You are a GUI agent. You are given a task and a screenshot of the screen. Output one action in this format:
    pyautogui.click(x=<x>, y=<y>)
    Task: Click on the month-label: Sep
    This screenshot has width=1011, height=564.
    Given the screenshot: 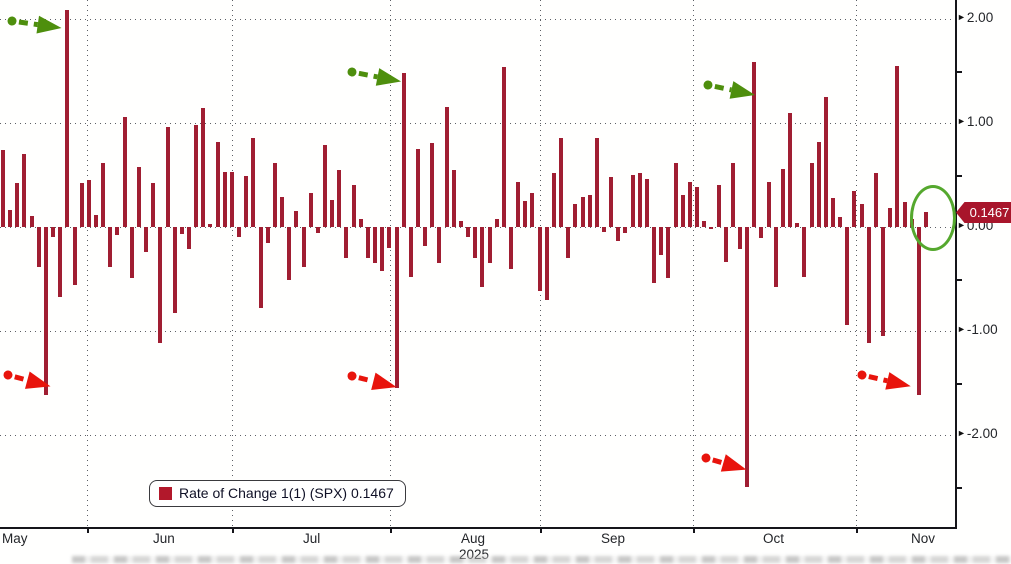 What is the action you would take?
    pyautogui.click(x=613, y=538)
    